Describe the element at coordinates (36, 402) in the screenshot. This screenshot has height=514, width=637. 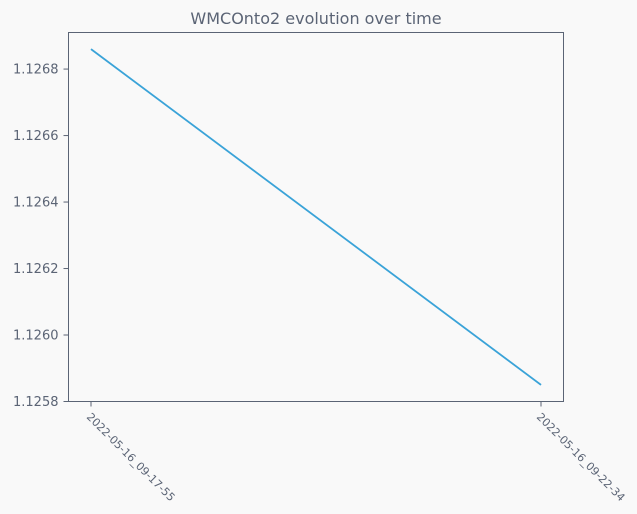
I see `y-tick-label: 1.1258` at that location.